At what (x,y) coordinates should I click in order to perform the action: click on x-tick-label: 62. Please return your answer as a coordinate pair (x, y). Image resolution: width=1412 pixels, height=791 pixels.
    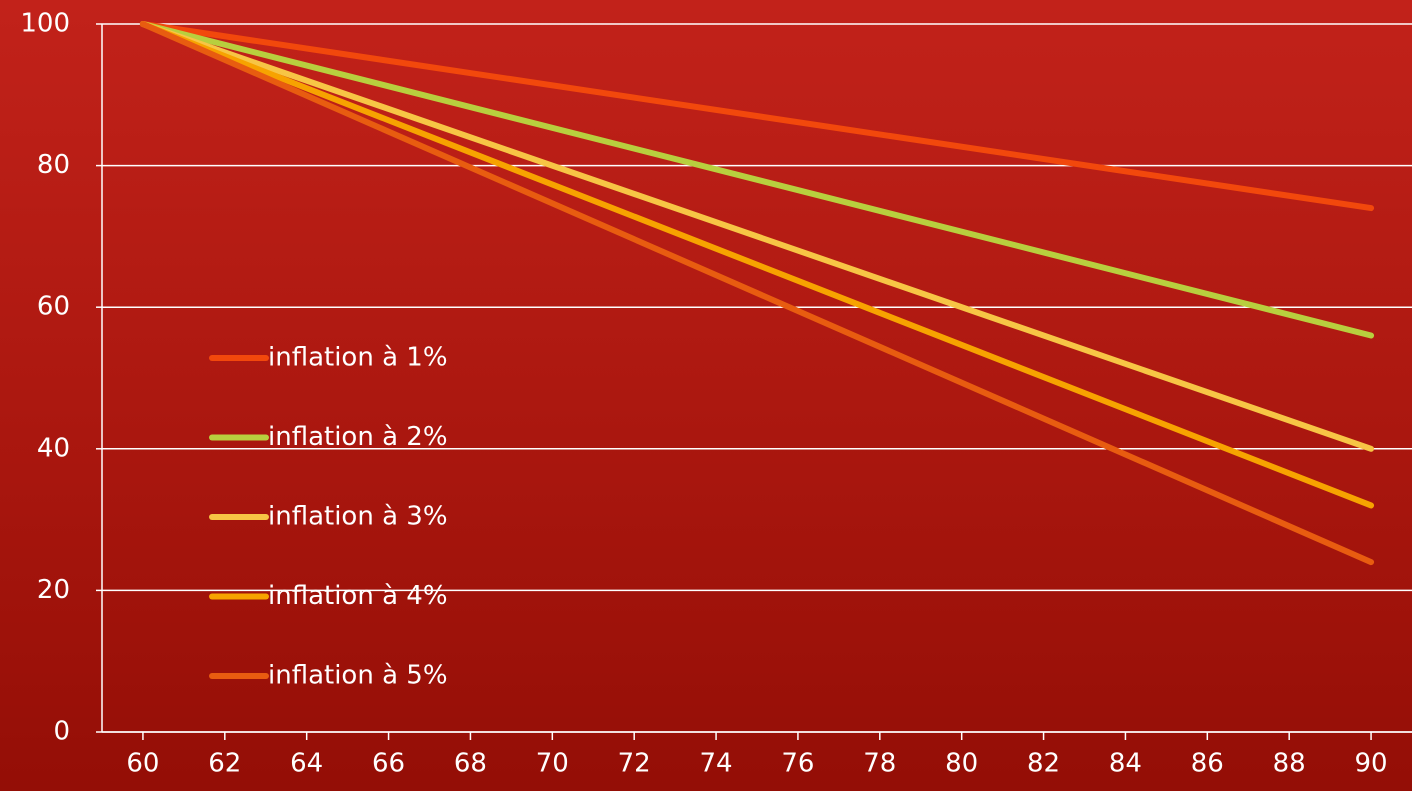
    Looking at the image, I should click on (224, 764).